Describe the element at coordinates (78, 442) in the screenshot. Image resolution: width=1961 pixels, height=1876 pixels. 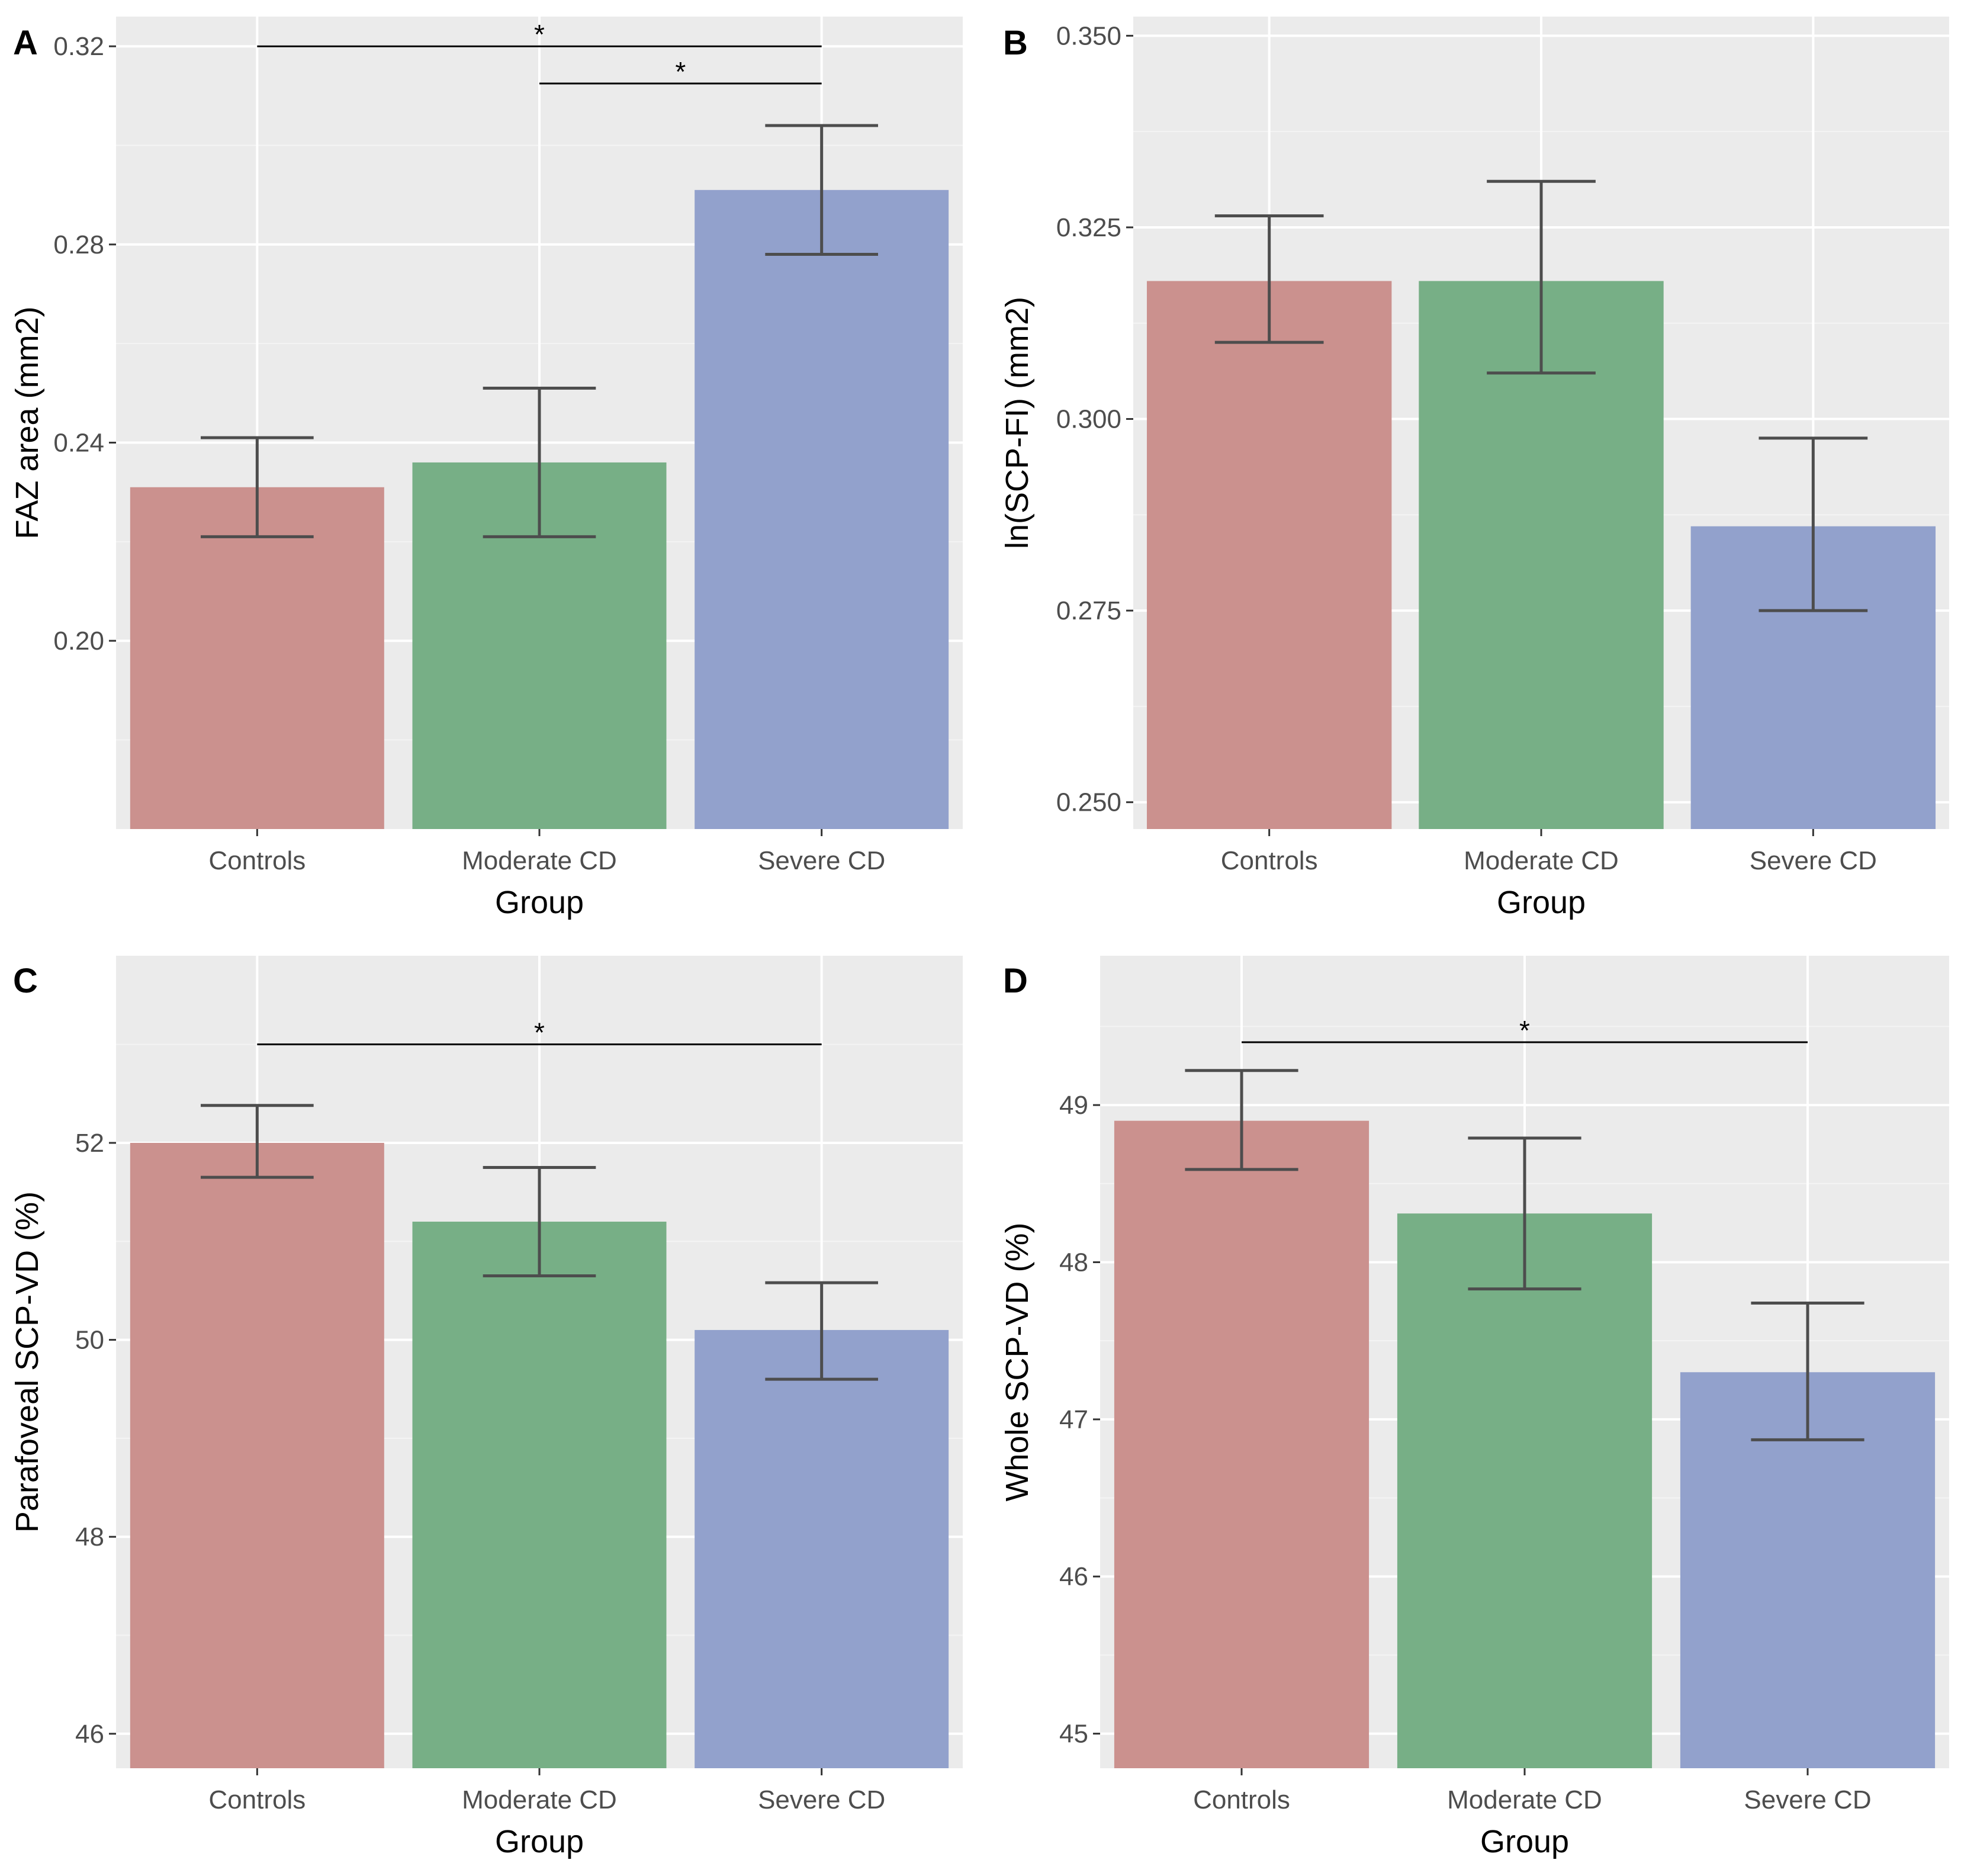
I see `y-tick-label: 0.24` at that location.